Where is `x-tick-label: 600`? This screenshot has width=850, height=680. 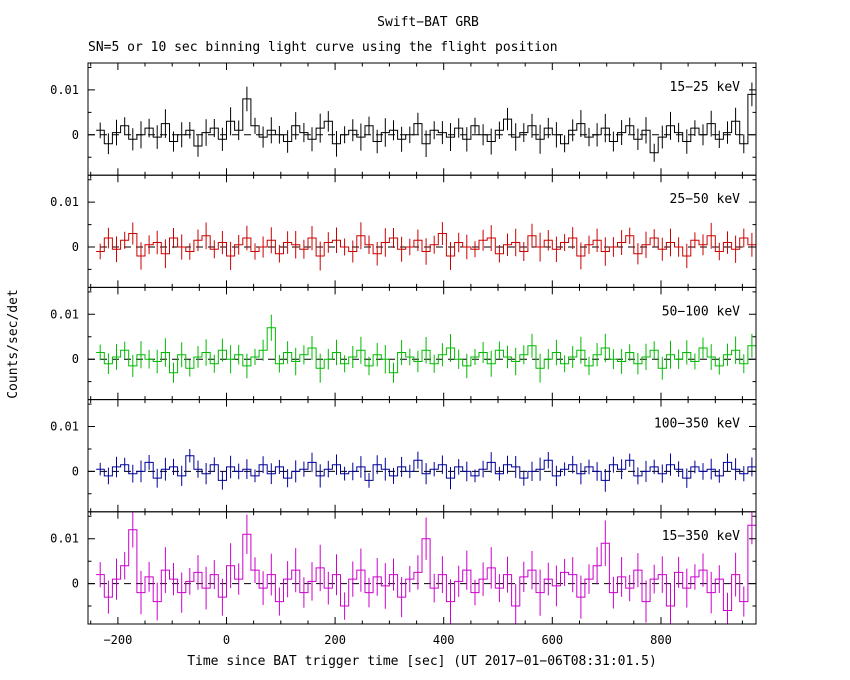 x-tick-label: 600 is located at coordinates (552, 640).